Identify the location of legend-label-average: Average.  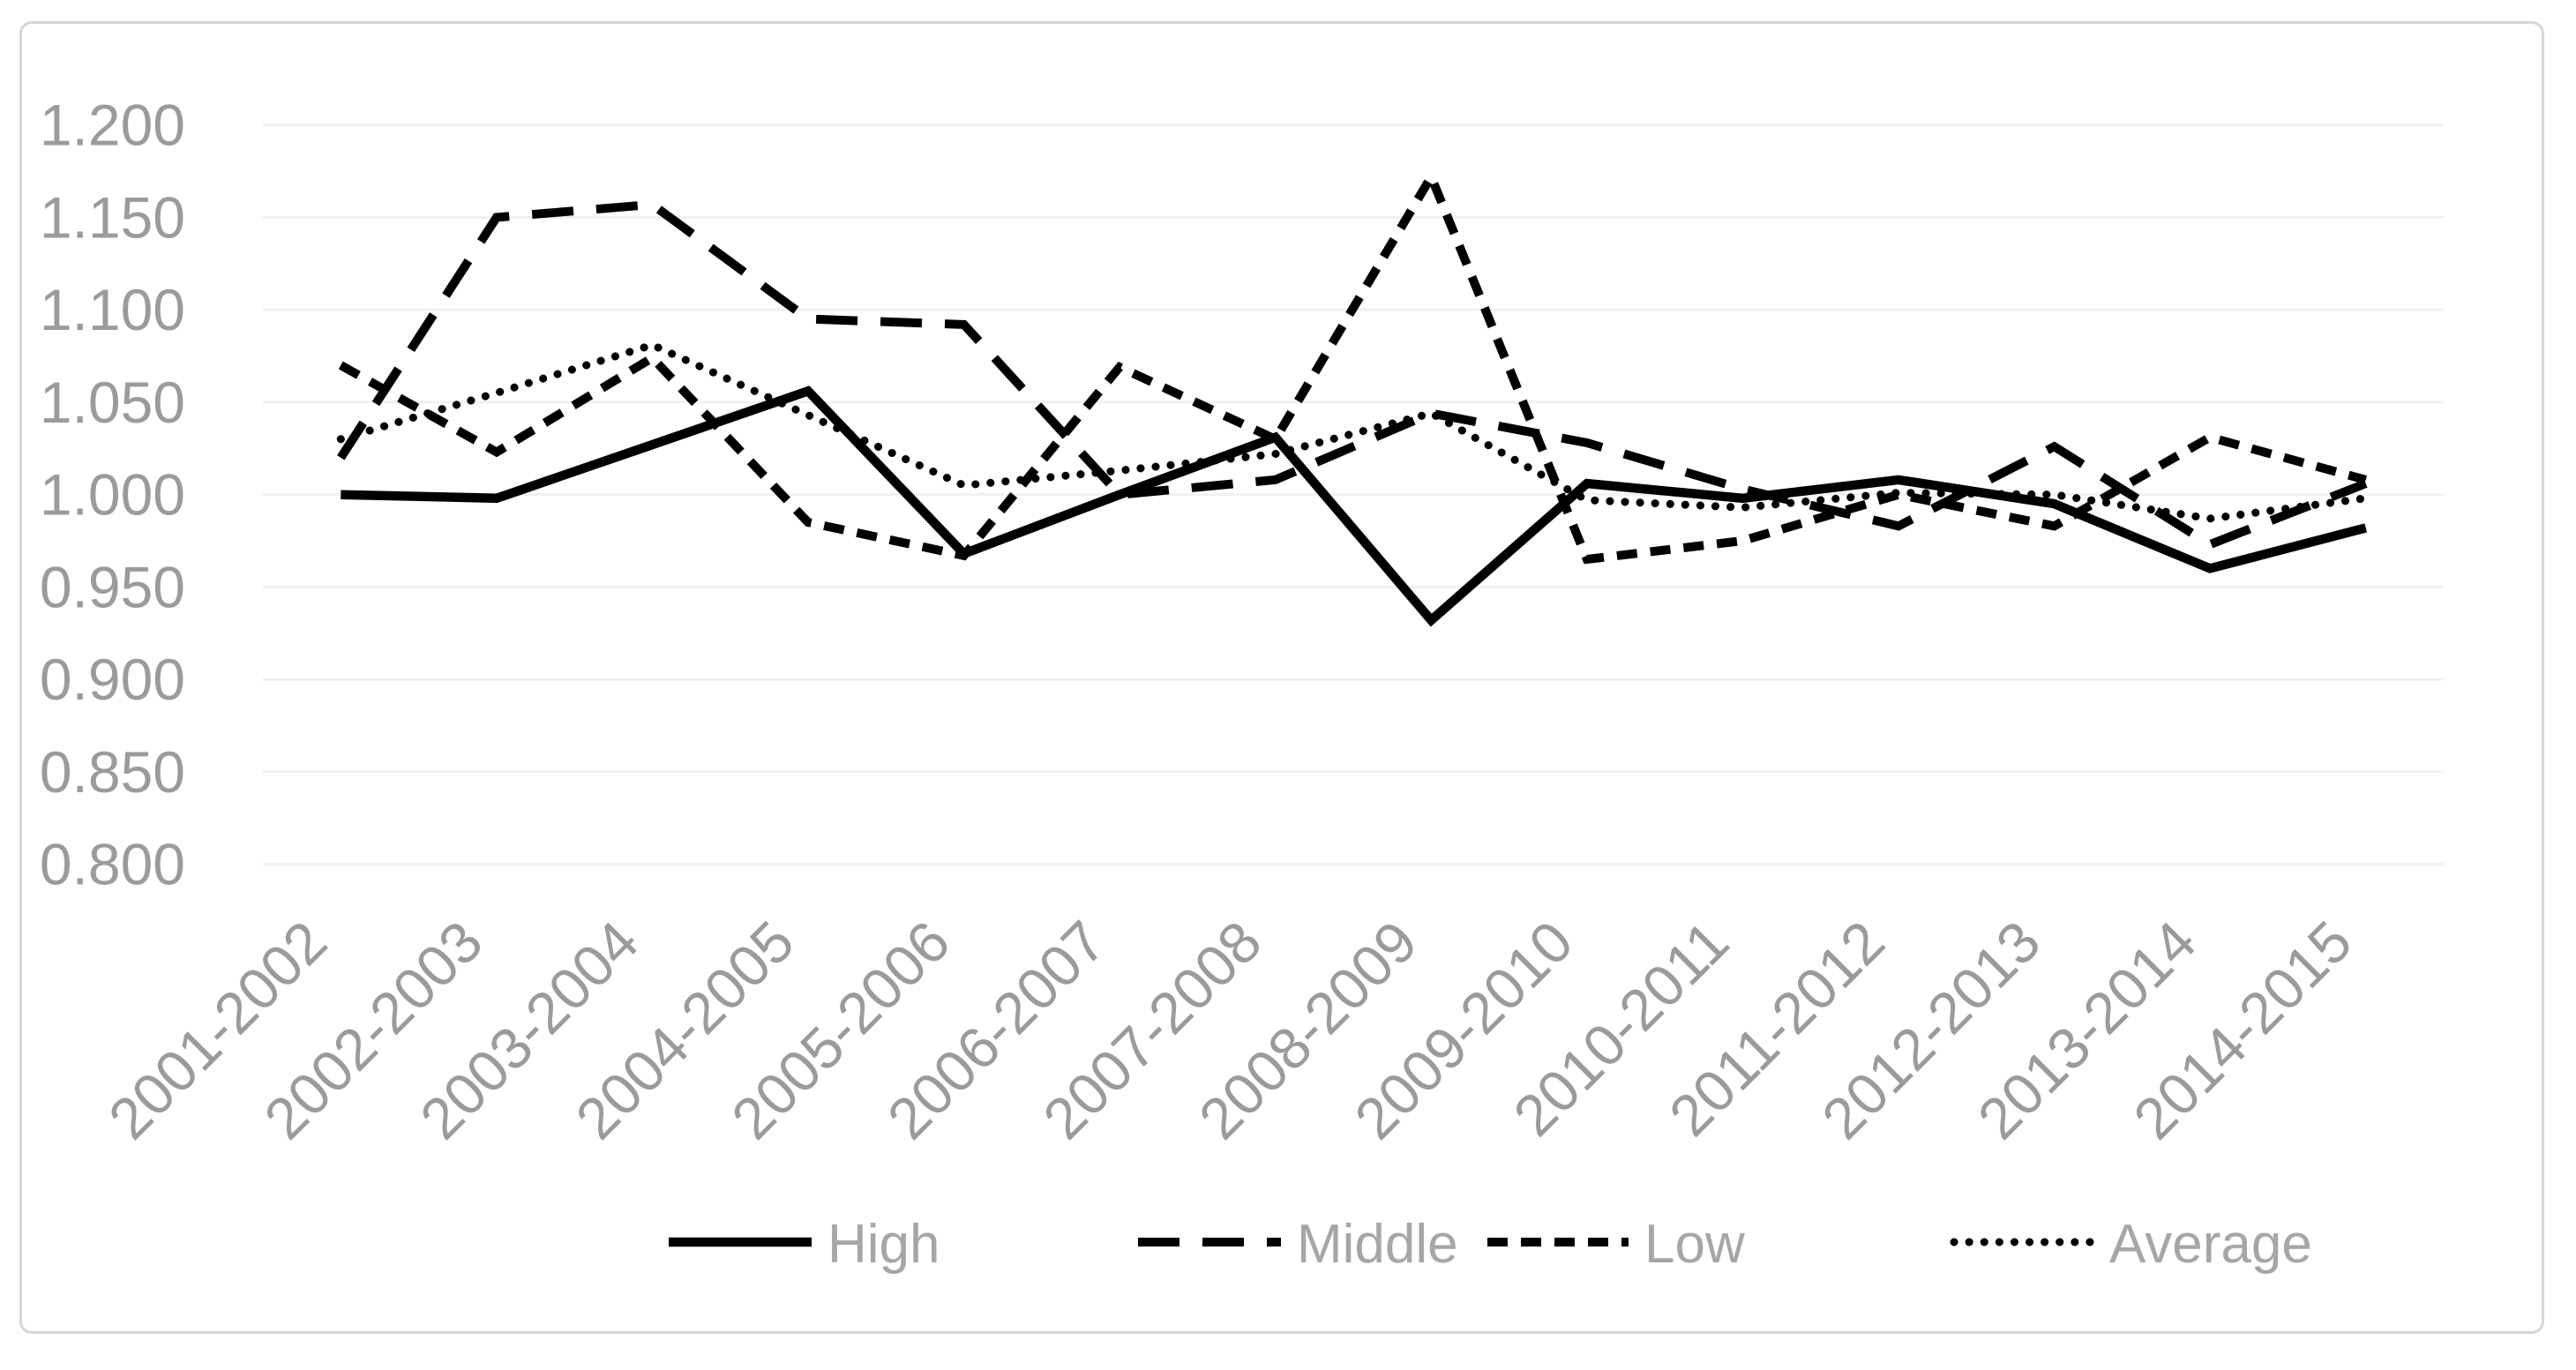
(2210, 1244).